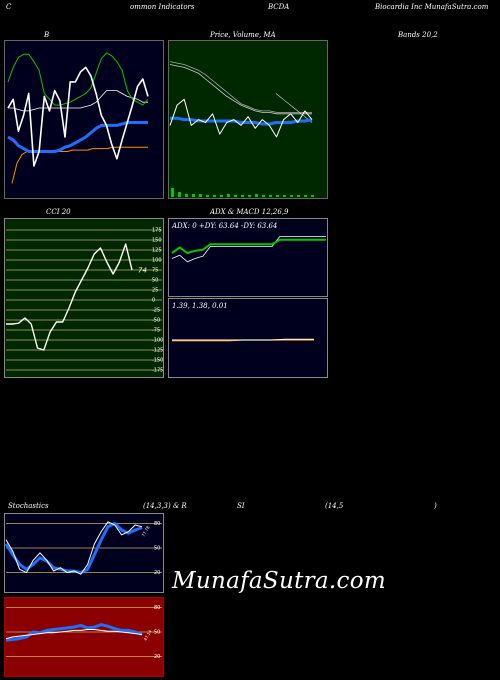  I want to click on cci-tick-label: 25, so click(155, 291).